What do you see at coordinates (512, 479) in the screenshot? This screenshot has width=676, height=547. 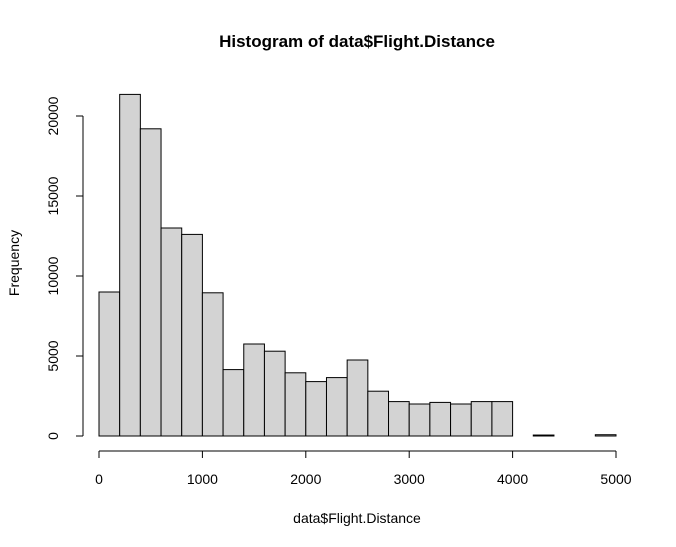 I see `x-tick-label-4: 4000` at bounding box center [512, 479].